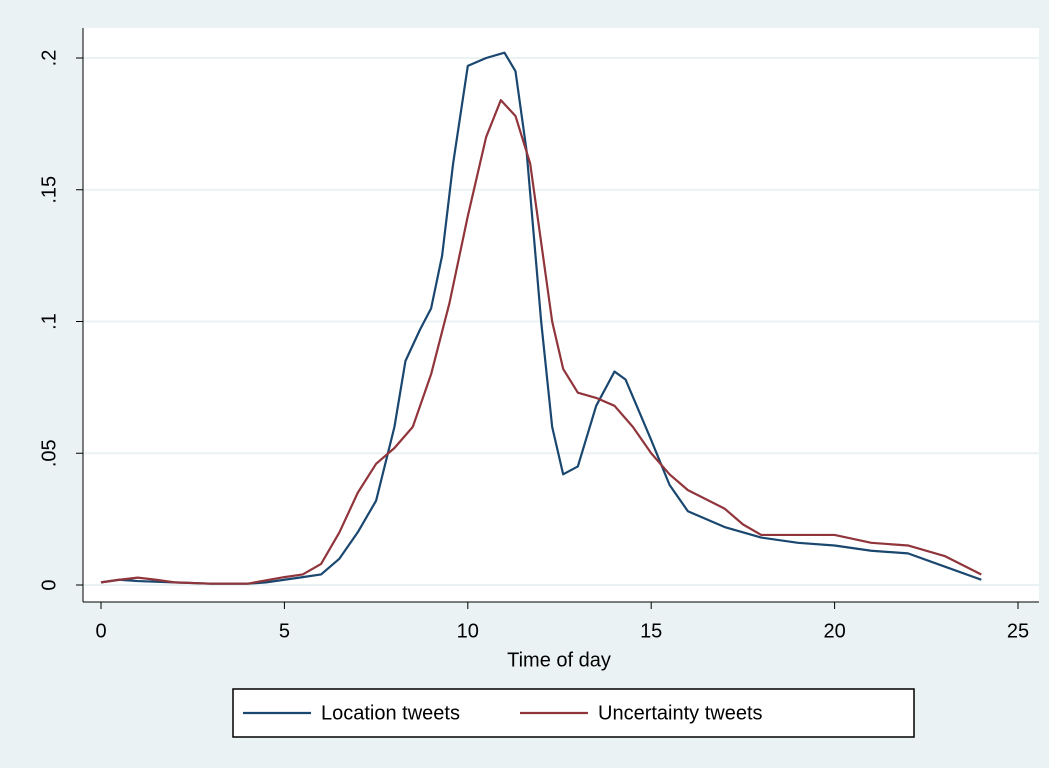 The height and width of the screenshot is (768, 1049). What do you see at coordinates (100, 631) in the screenshot?
I see `x-tick-label: 0` at bounding box center [100, 631].